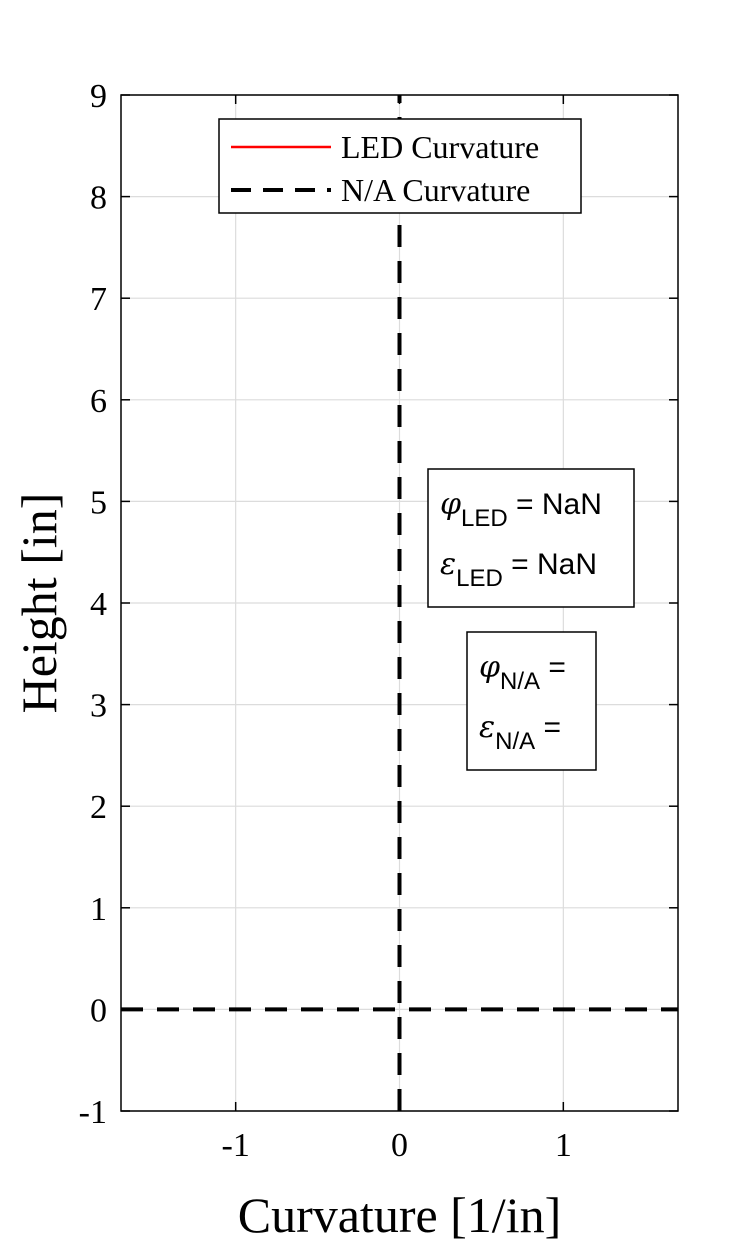 The image size is (750, 1250). I want to click on legend-label-1: N/A Curvature, so click(435, 190).